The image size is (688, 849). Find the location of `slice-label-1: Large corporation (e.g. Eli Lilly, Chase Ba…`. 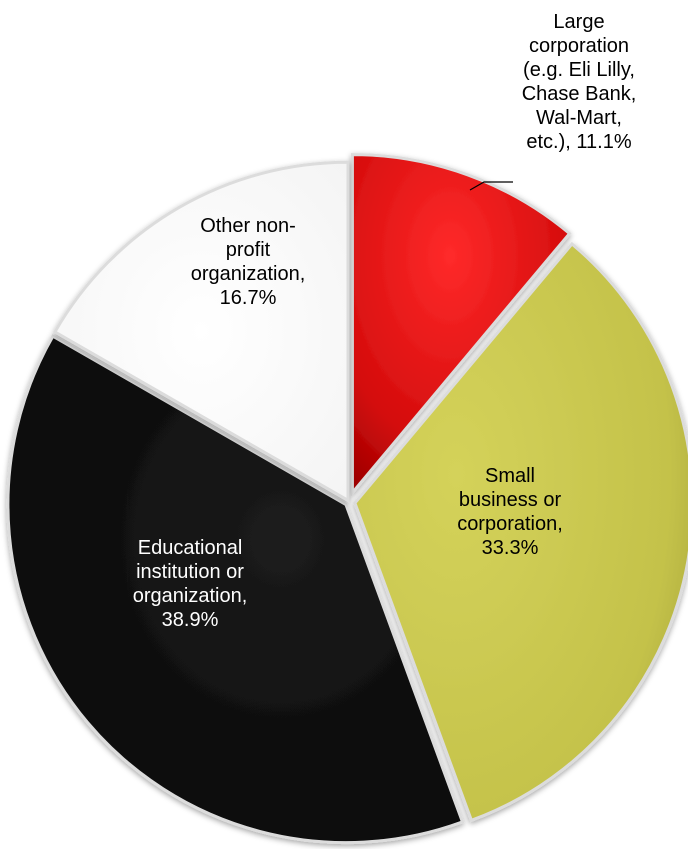

slice-label-1: Large corporation (e.g. Eli Lilly, Chase Ba… is located at coordinates (579, 82).